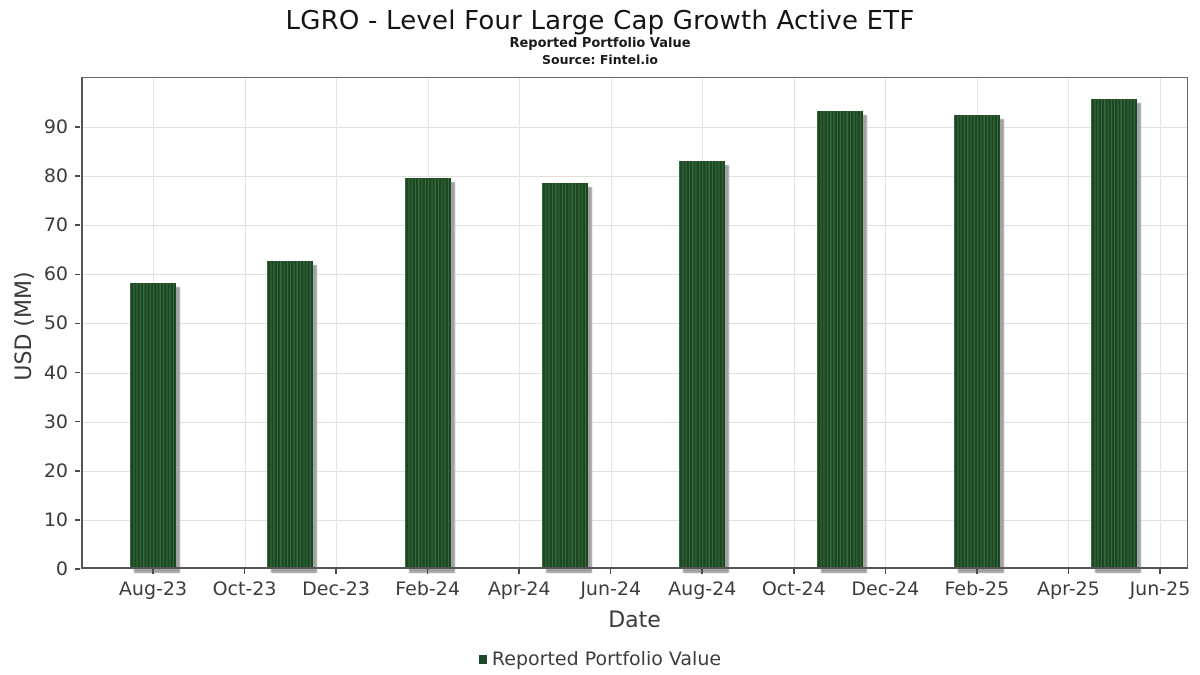  What do you see at coordinates (336, 589) in the screenshot?
I see `x-tick-label: Dec-23` at bounding box center [336, 589].